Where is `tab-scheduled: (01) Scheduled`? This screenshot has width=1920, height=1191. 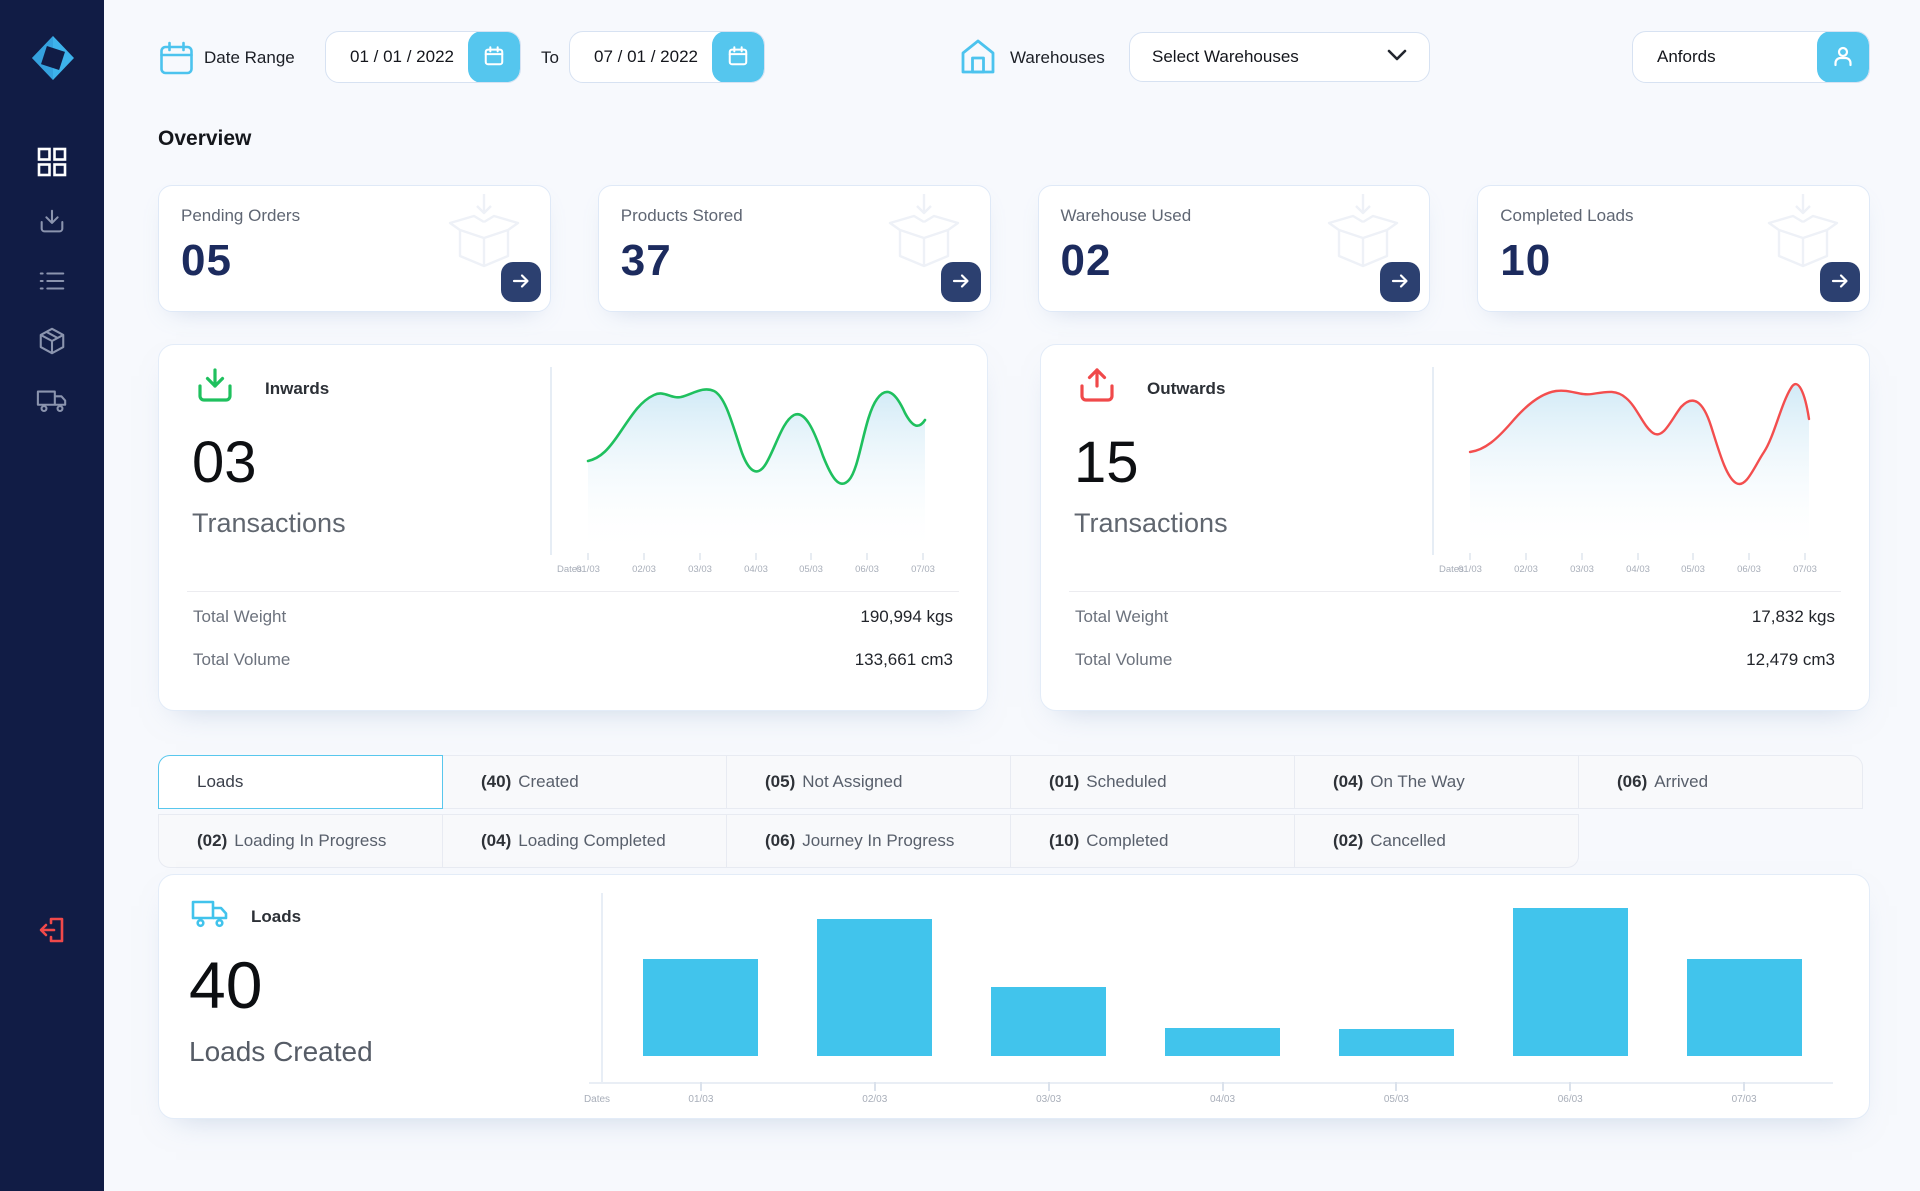 tab-scheduled: (01) Scheduled is located at coordinates (1152, 782).